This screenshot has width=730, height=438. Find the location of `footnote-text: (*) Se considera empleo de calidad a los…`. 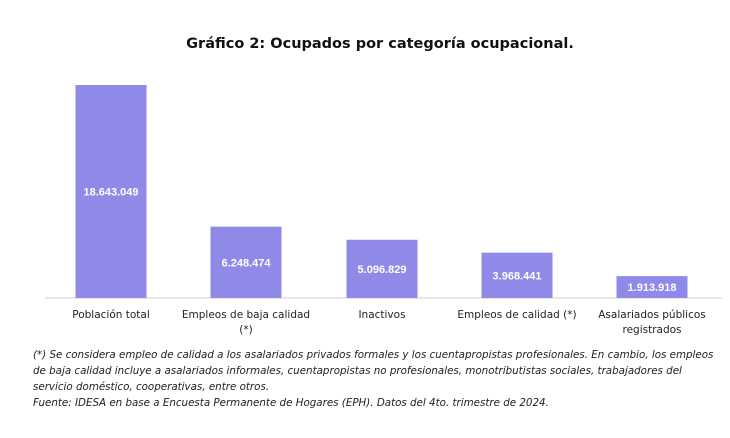

footnote-text: (*) Se considera empleo de calidad a los… is located at coordinates (373, 371).